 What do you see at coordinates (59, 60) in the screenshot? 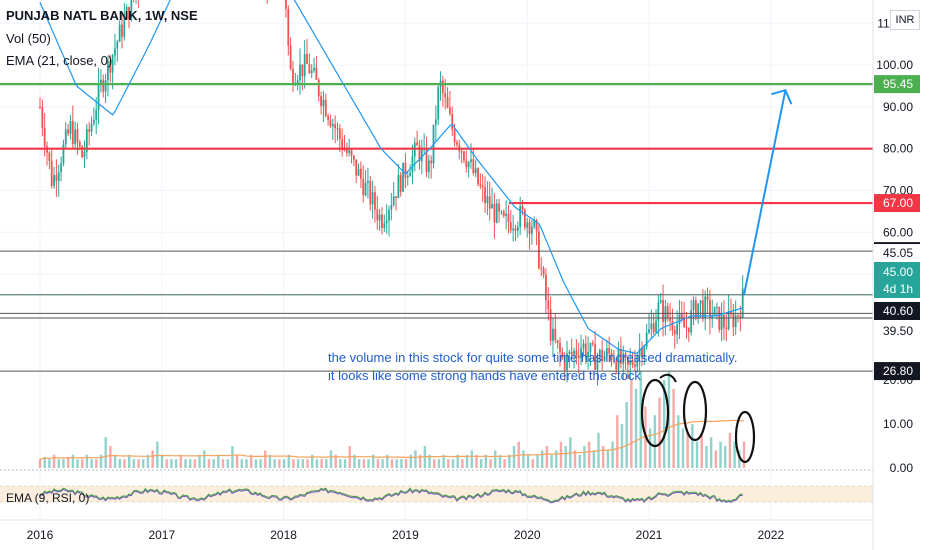
I see `ema-legend: EMA (21, close, 0)` at bounding box center [59, 60].